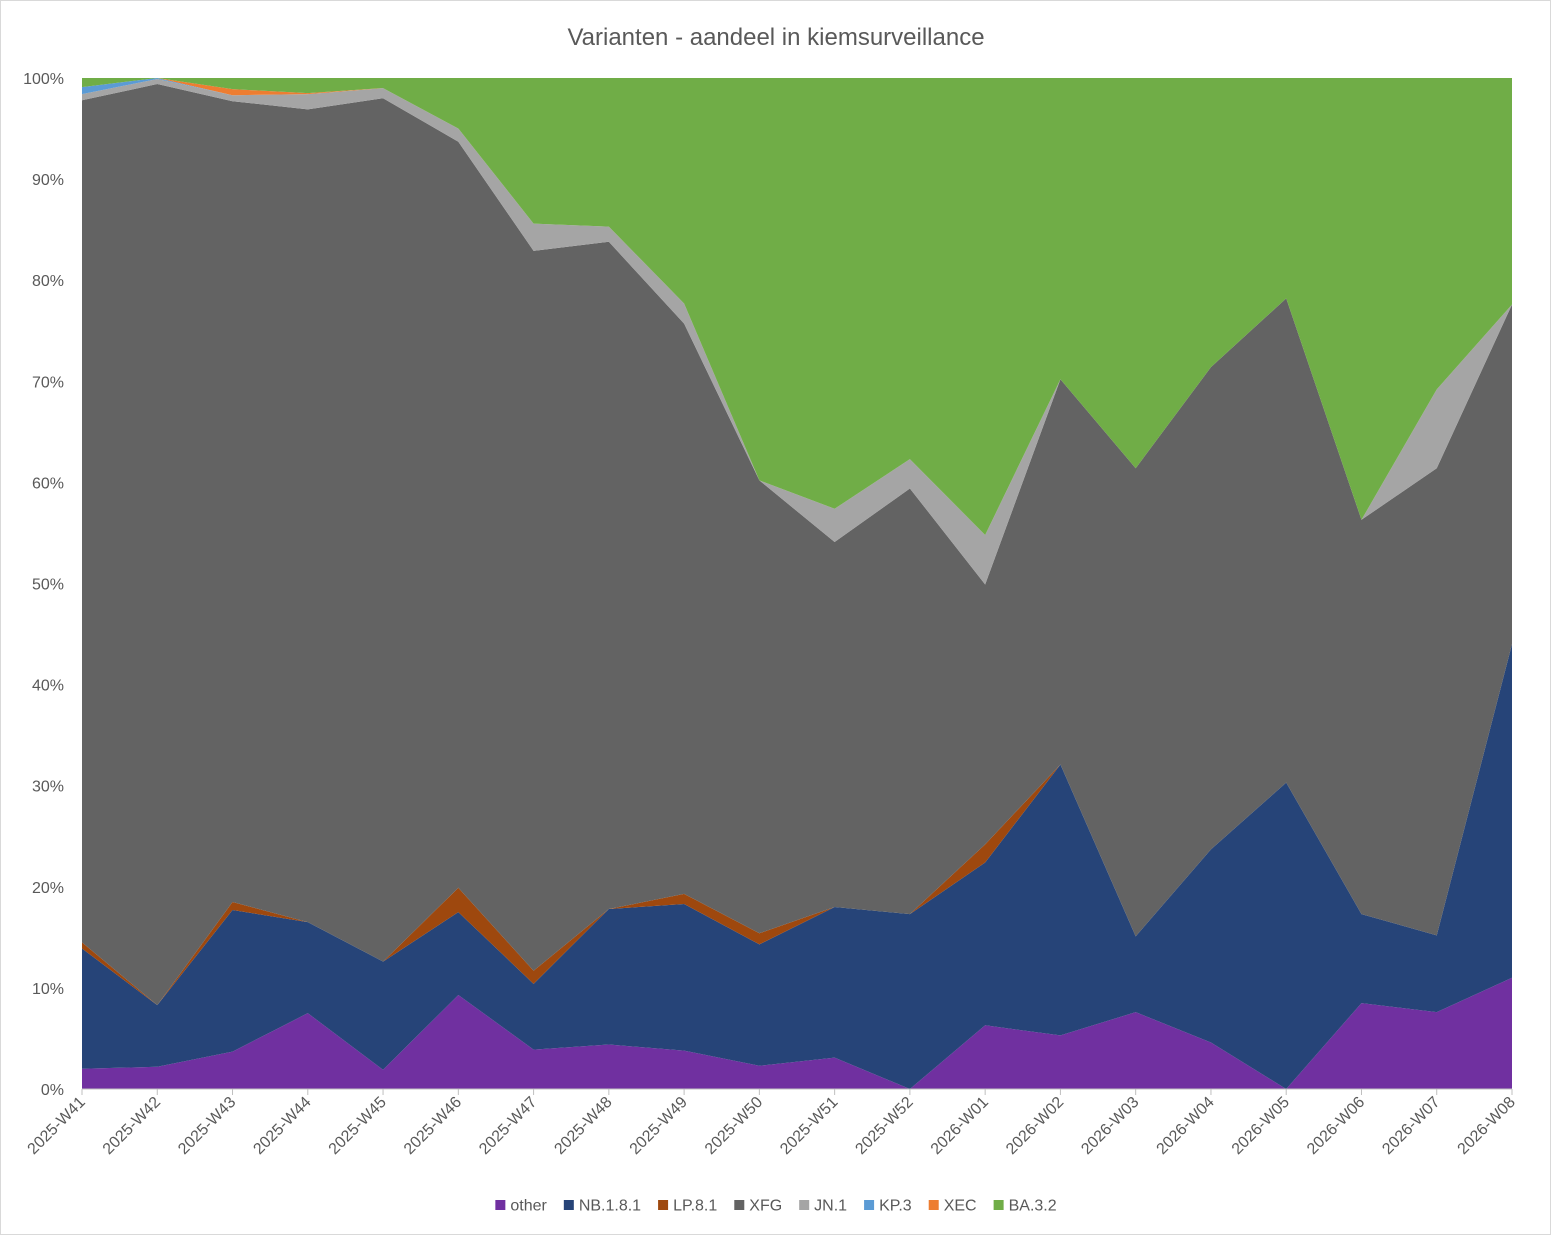  I want to click on y-tick-label: 90%, so click(48, 180).